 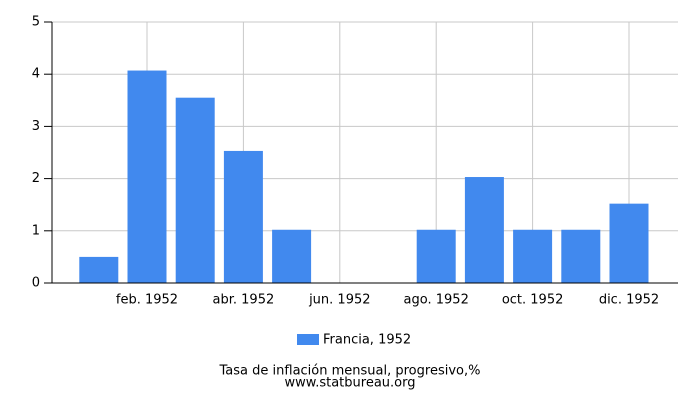 What do you see at coordinates (339, 300) in the screenshot?
I see `x-tick-label: jun. 1952` at bounding box center [339, 300].